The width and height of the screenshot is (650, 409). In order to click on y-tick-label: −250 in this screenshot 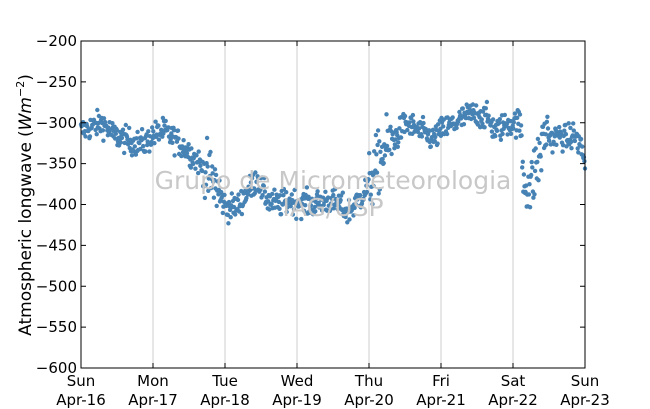, I will do `click(56, 82)`.